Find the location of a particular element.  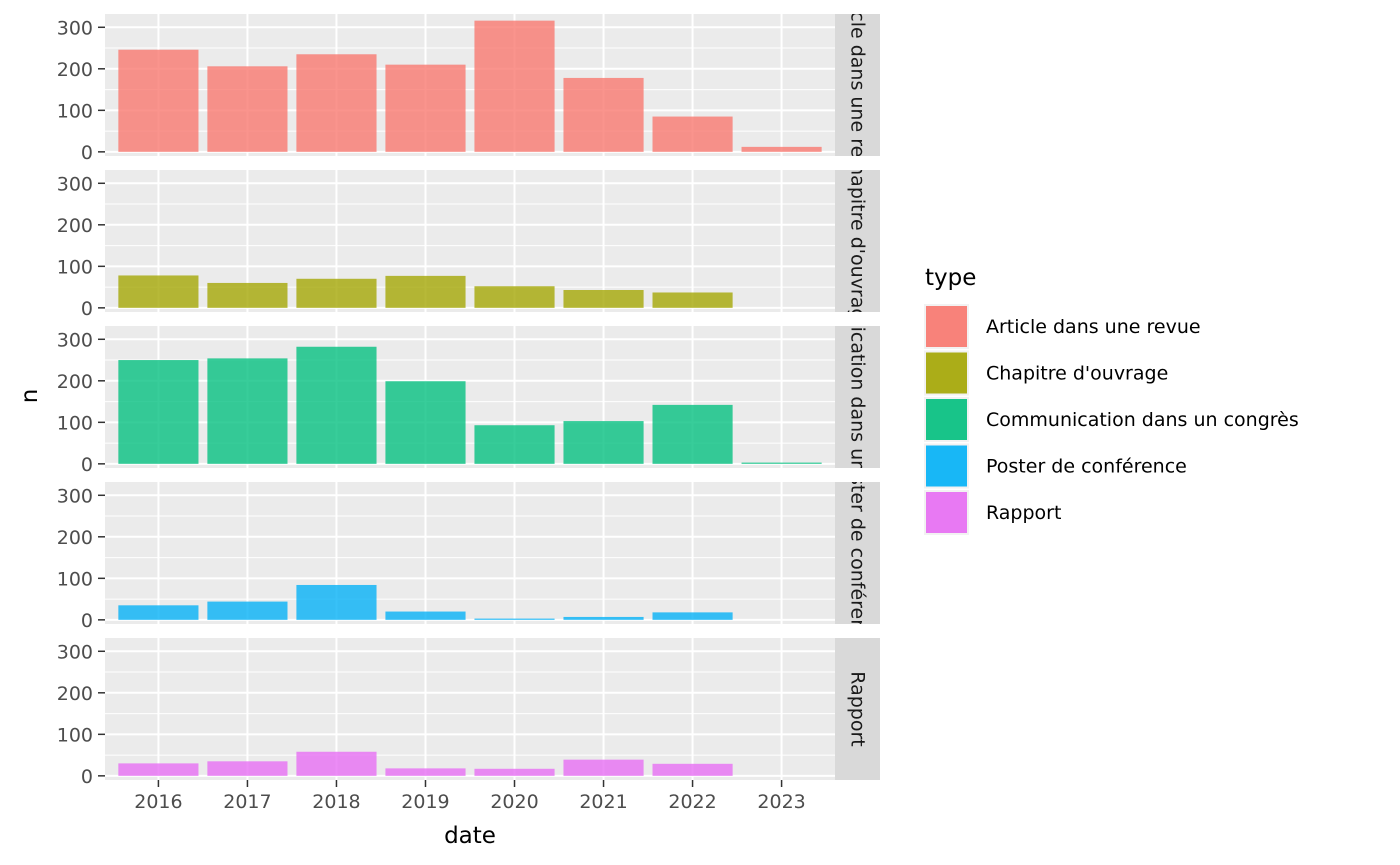

bar-article-dans-une-revue-2020 is located at coordinates (514, 86).